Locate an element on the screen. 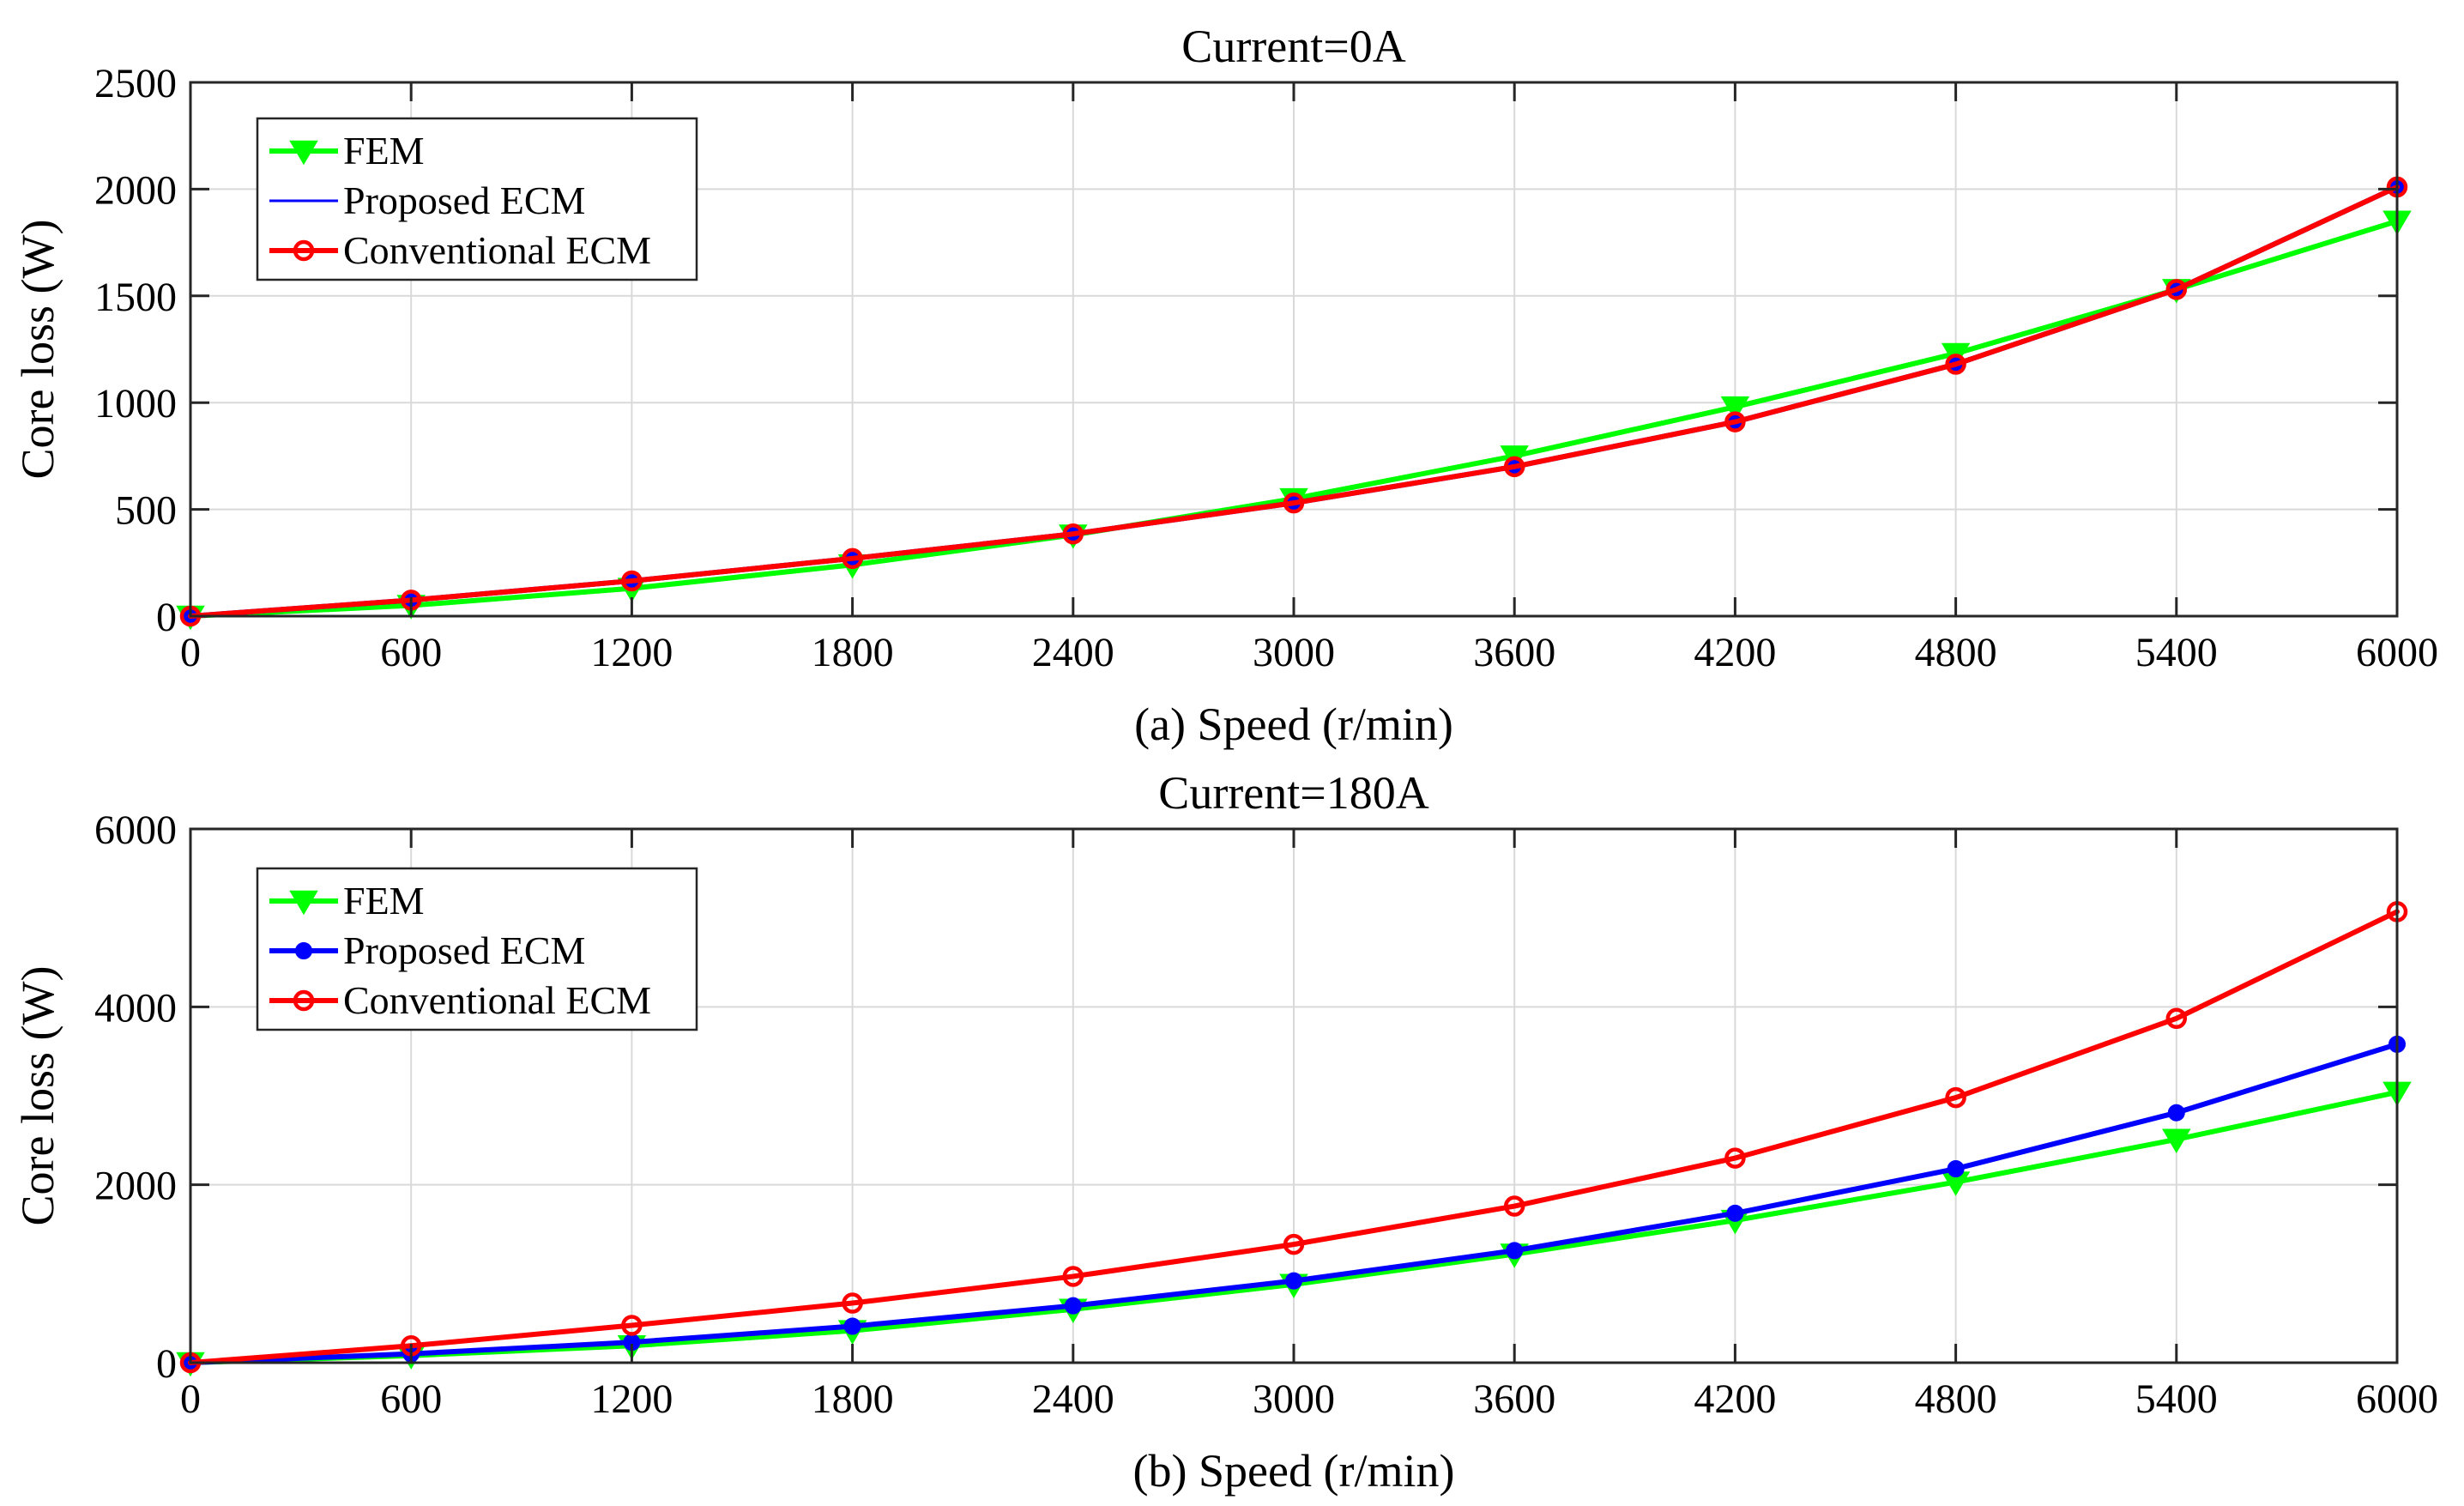  chart-1-y-tick-label: 0 is located at coordinates (166, 617).